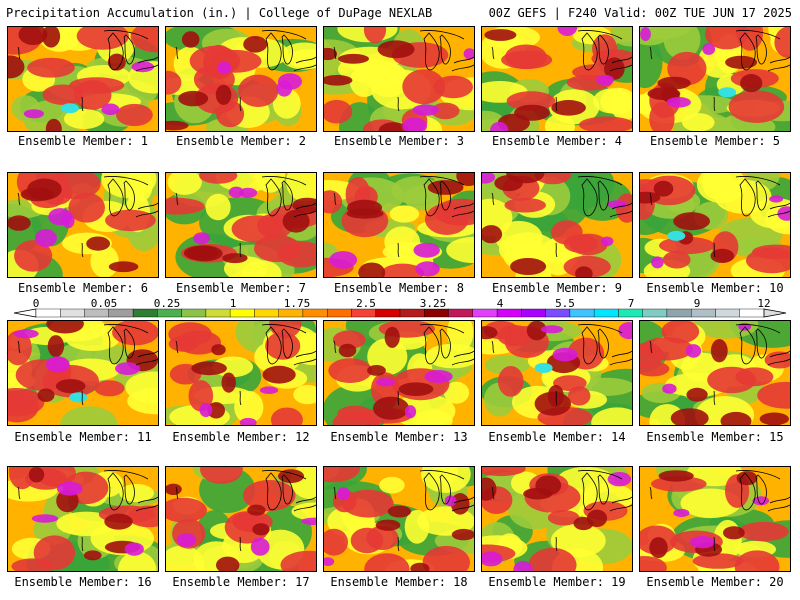 Image resolution: width=800 pixels, height=600 pixels. I want to click on colorbar-tick-label: 3.25, so click(433, 303).